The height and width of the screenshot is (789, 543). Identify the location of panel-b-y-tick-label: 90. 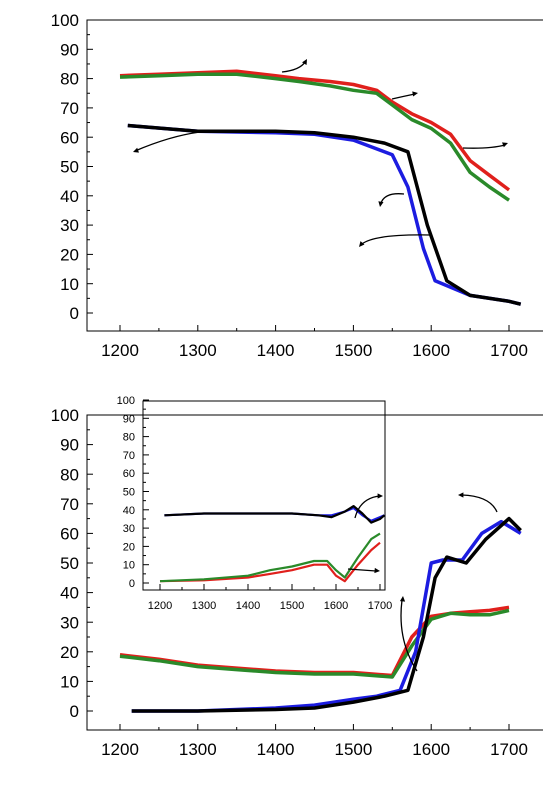
(69, 445).